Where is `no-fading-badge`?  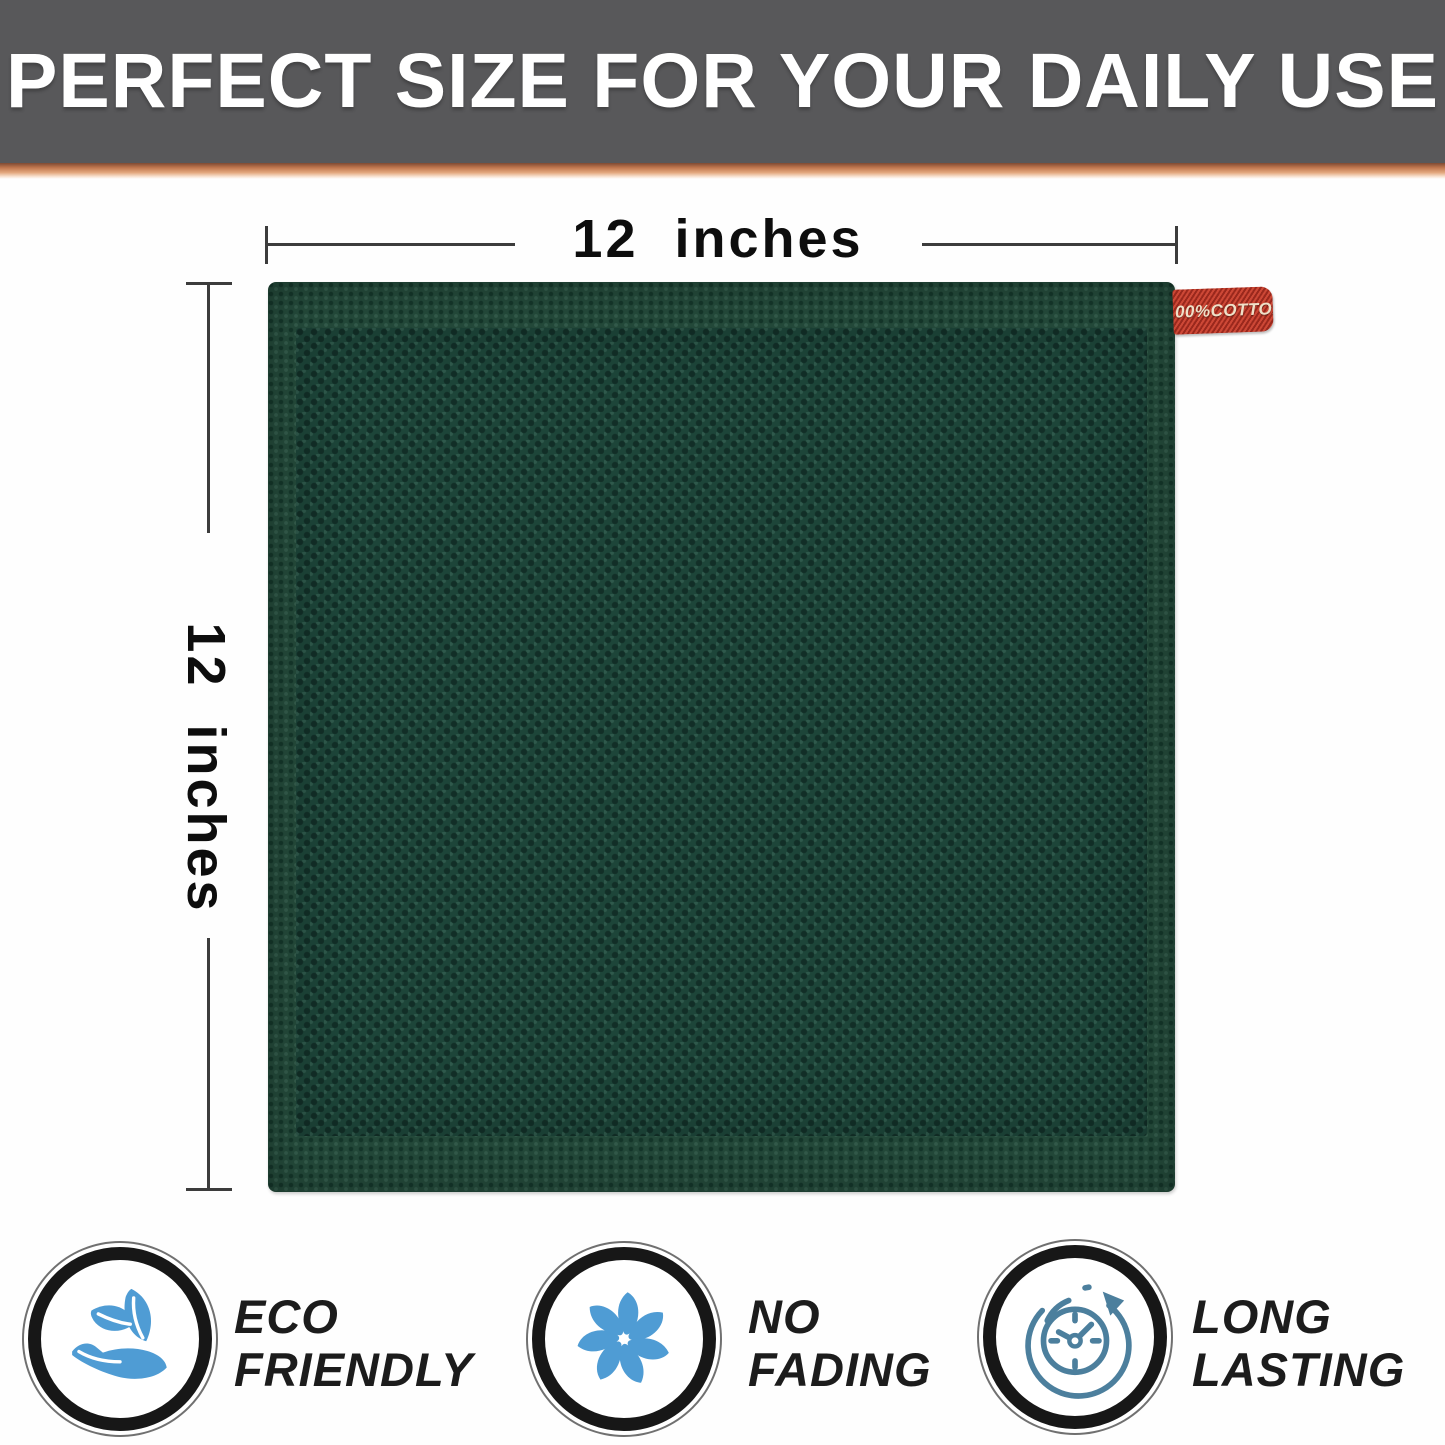 no-fading-badge is located at coordinates (624, 1339).